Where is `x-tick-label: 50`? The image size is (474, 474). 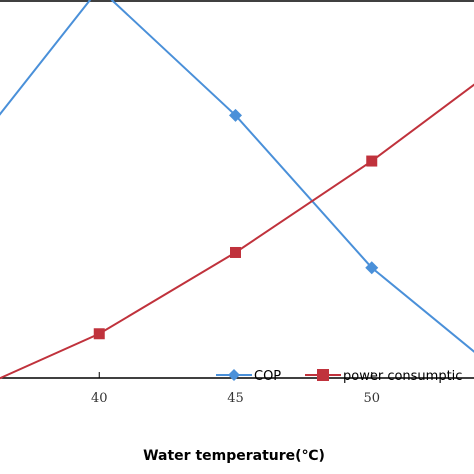
x-tick-label: 50 is located at coordinates (371, 398).